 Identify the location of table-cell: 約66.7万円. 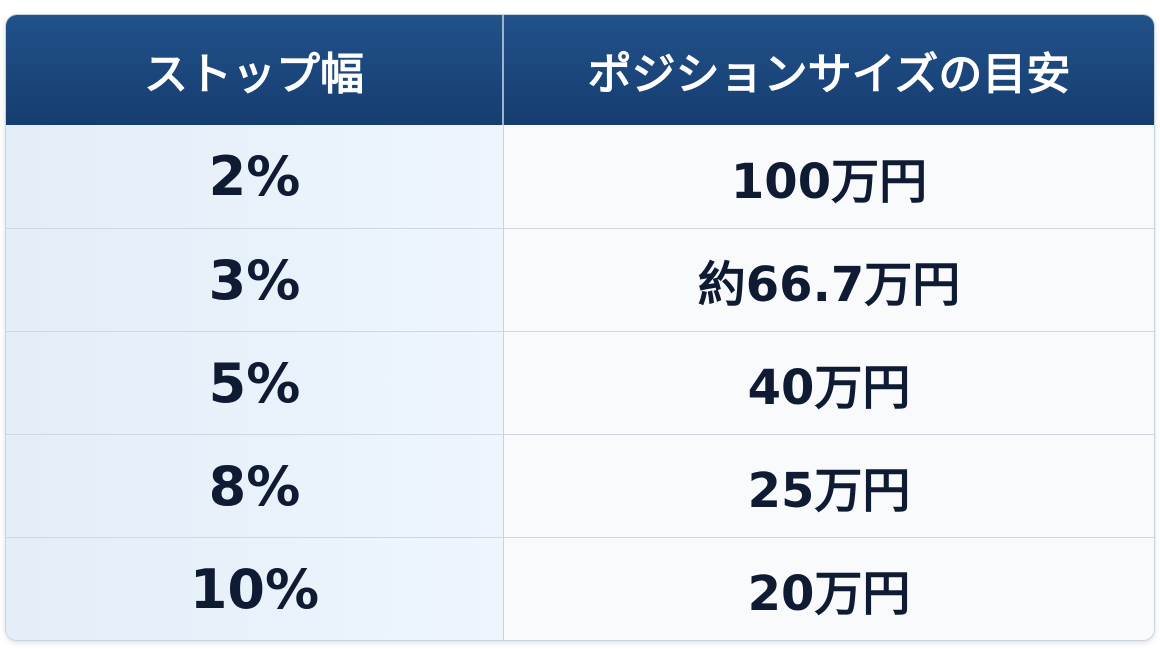
(829, 279).